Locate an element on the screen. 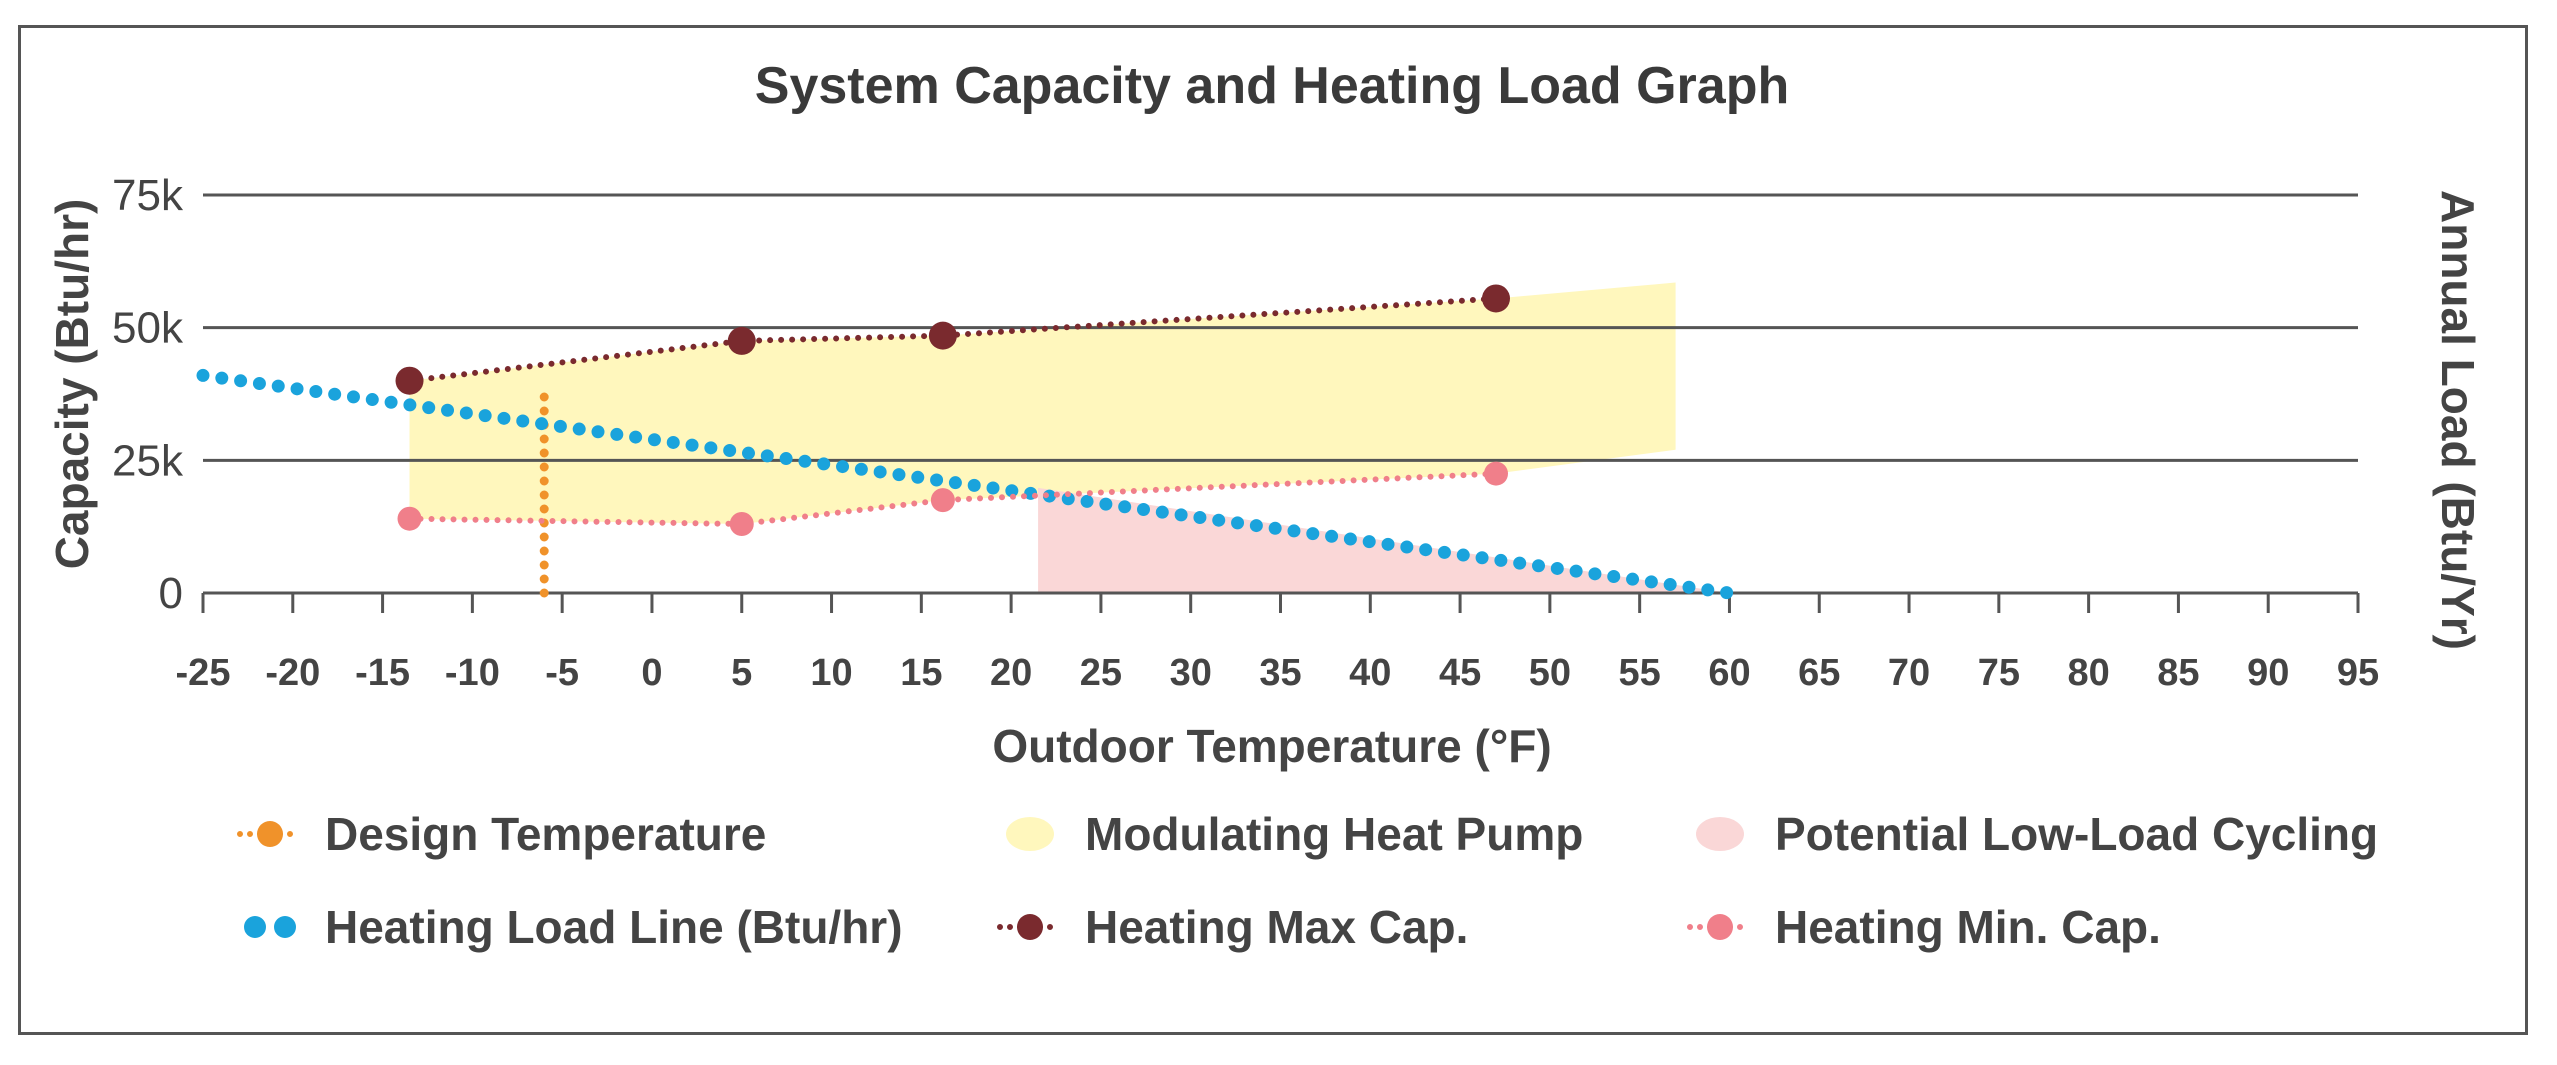  legend-item-heating-load-line-btu-hr: Heating Load Line (Btu/hr) is located at coordinates (573, 927).